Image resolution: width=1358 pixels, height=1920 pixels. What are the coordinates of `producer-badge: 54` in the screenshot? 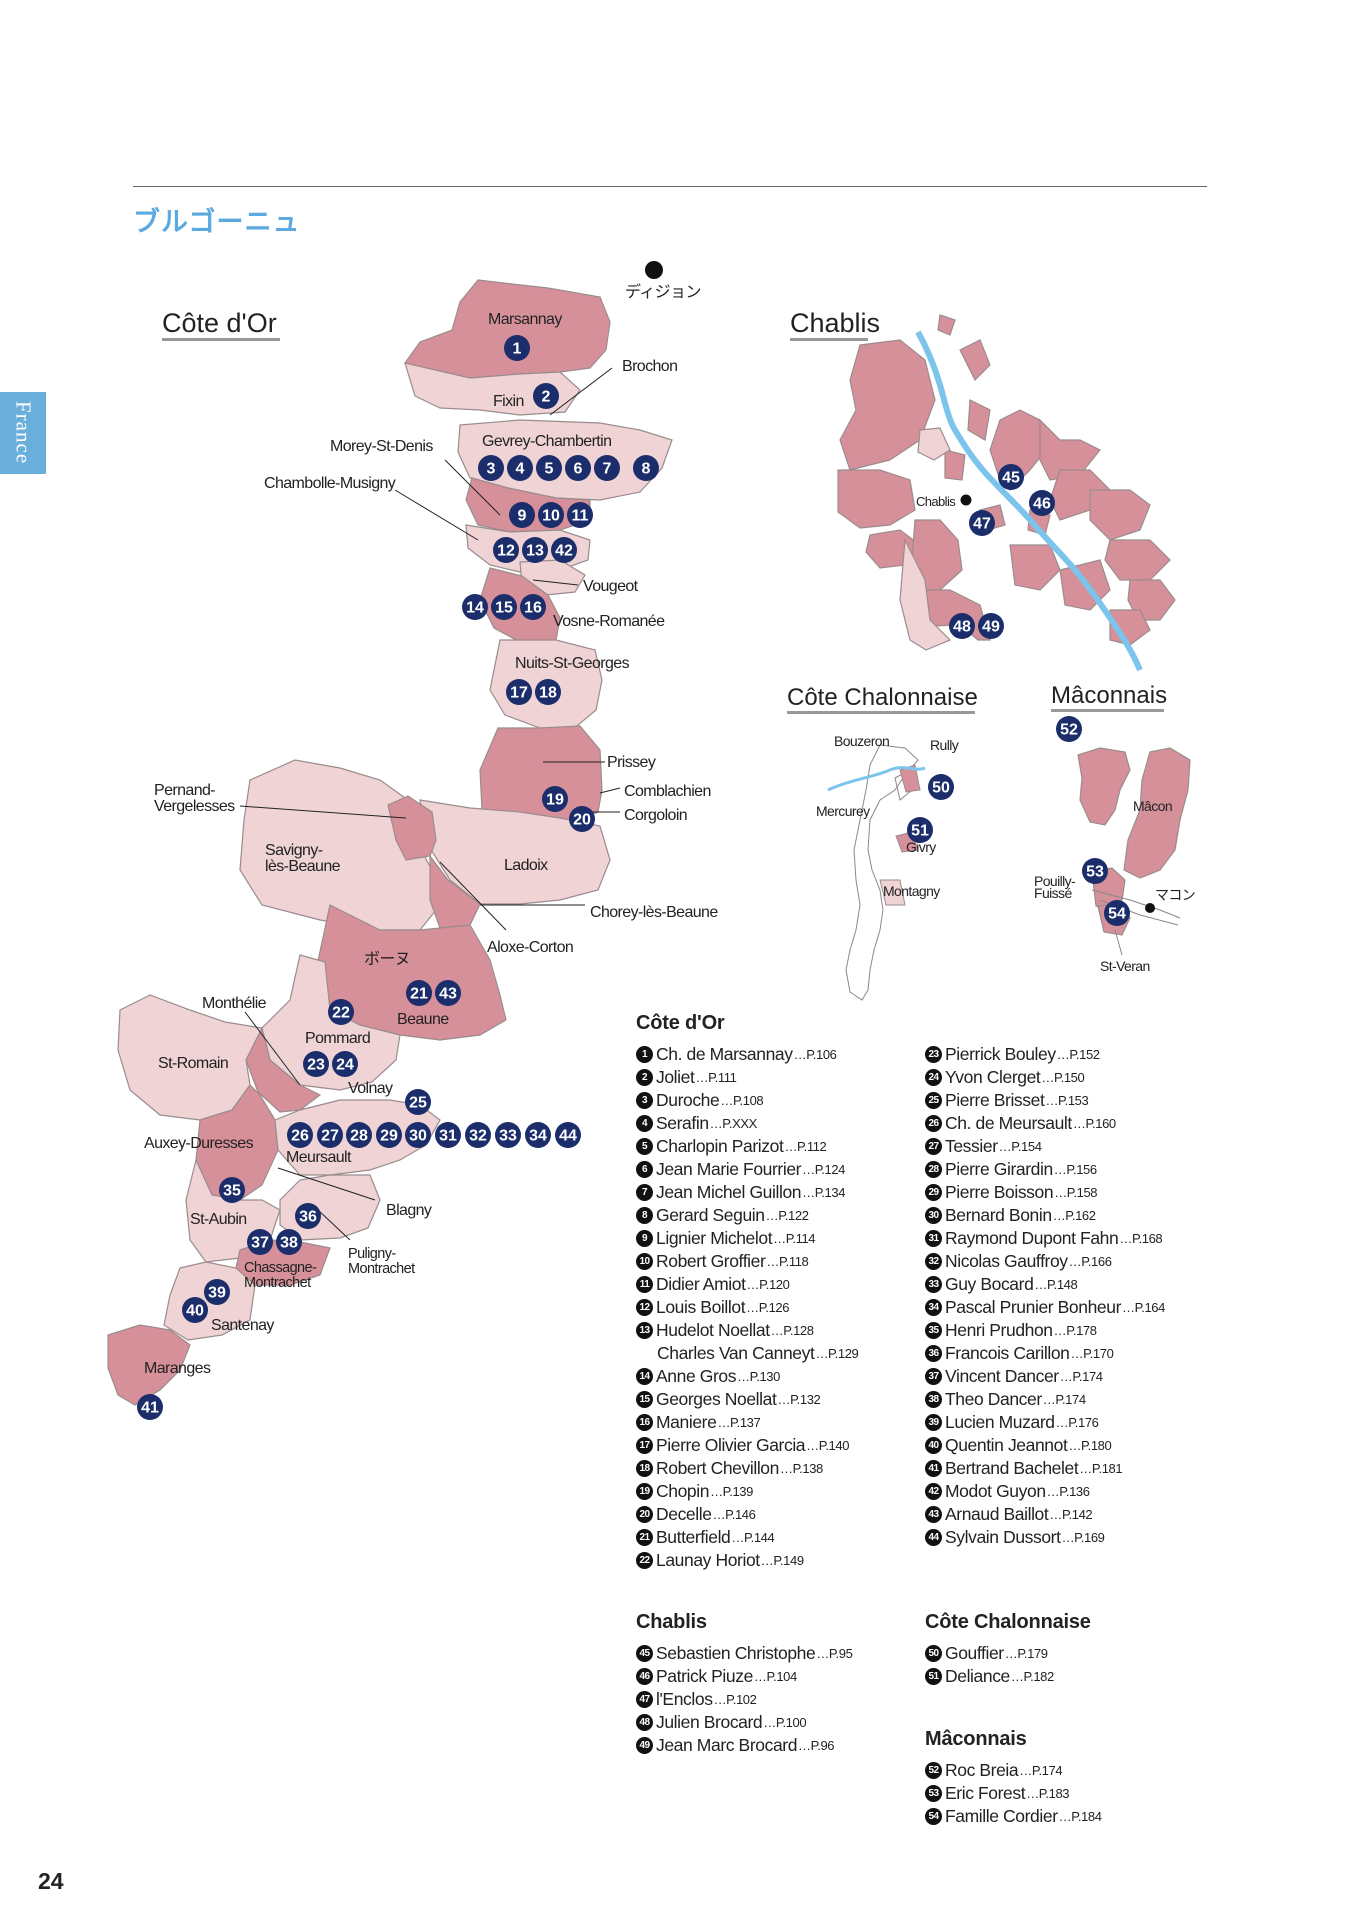 It's located at (1117, 913).